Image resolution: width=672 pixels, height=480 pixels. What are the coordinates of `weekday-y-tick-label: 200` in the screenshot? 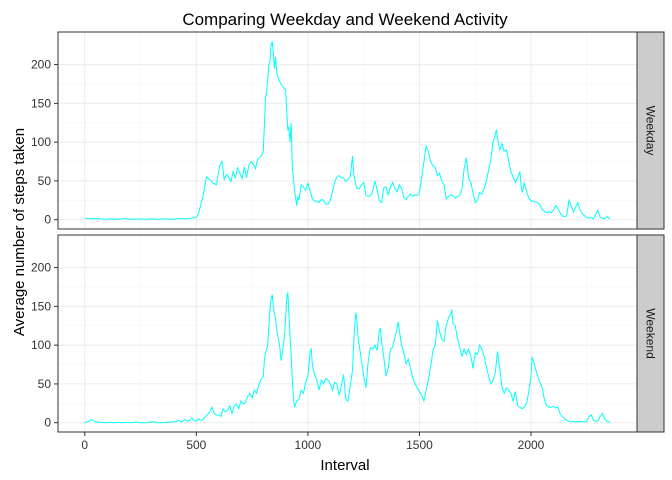 It's located at (41, 65).